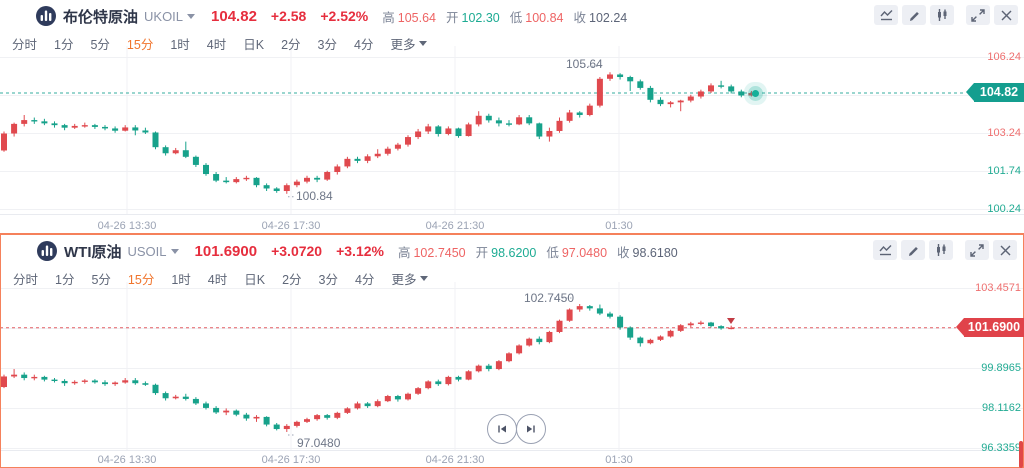 This screenshot has width=1024, height=468. What do you see at coordinates (995, 92) in the screenshot?
I see `current-price-tag-ukoil: 104.82` at bounding box center [995, 92].